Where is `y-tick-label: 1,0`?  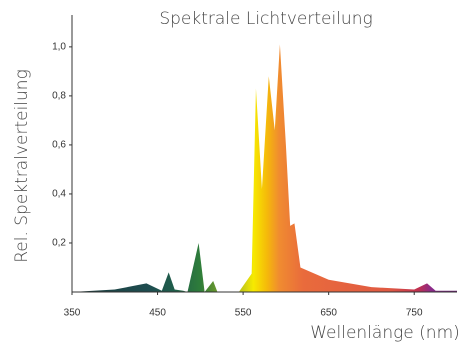 y-tick-label: 1,0 is located at coordinates (59, 47).